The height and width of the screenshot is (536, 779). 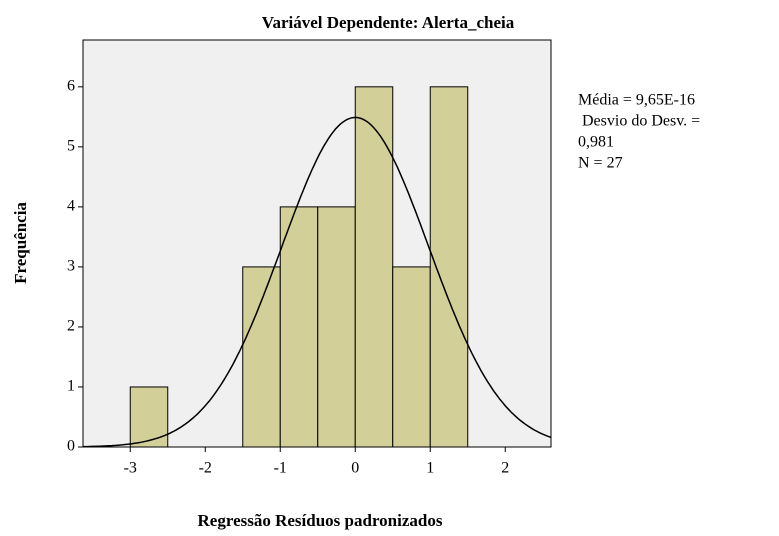 I want to click on x-axis-label: Regressão Resíduos padronizados, so click(x=320, y=520).